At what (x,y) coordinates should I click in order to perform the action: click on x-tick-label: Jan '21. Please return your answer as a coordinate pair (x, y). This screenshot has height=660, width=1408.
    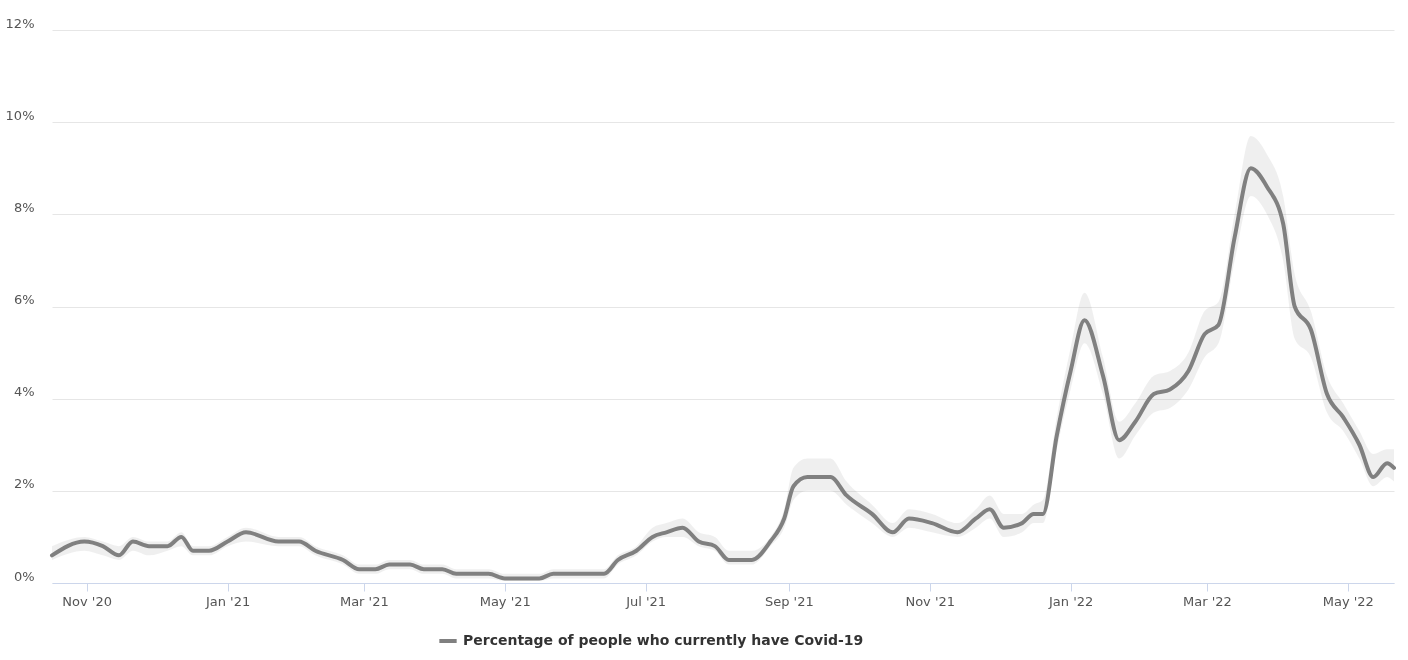
    Looking at the image, I should click on (227, 601).